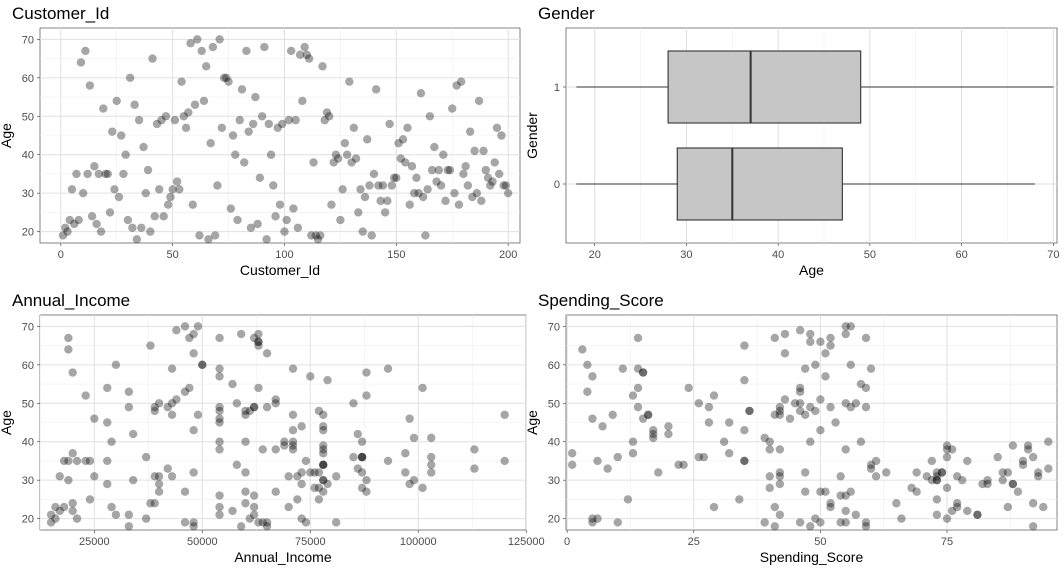  Describe the element at coordinates (526, 542) in the screenshot. I see `x-tick-label: 125000` at that location.